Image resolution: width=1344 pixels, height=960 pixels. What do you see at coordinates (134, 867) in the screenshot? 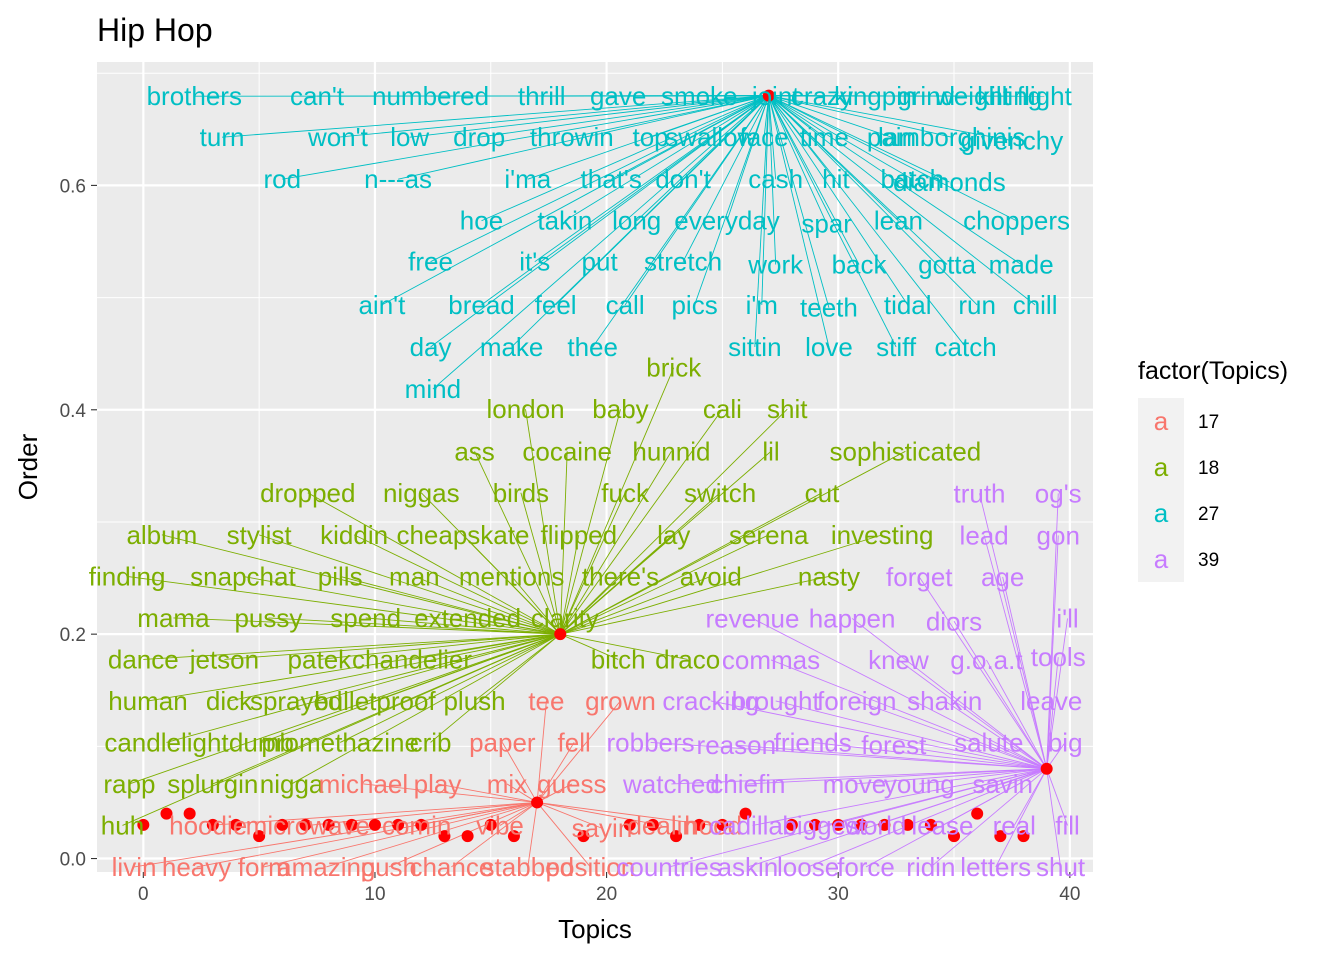
I see `word-label: livin` at bounding box center [134, 867].